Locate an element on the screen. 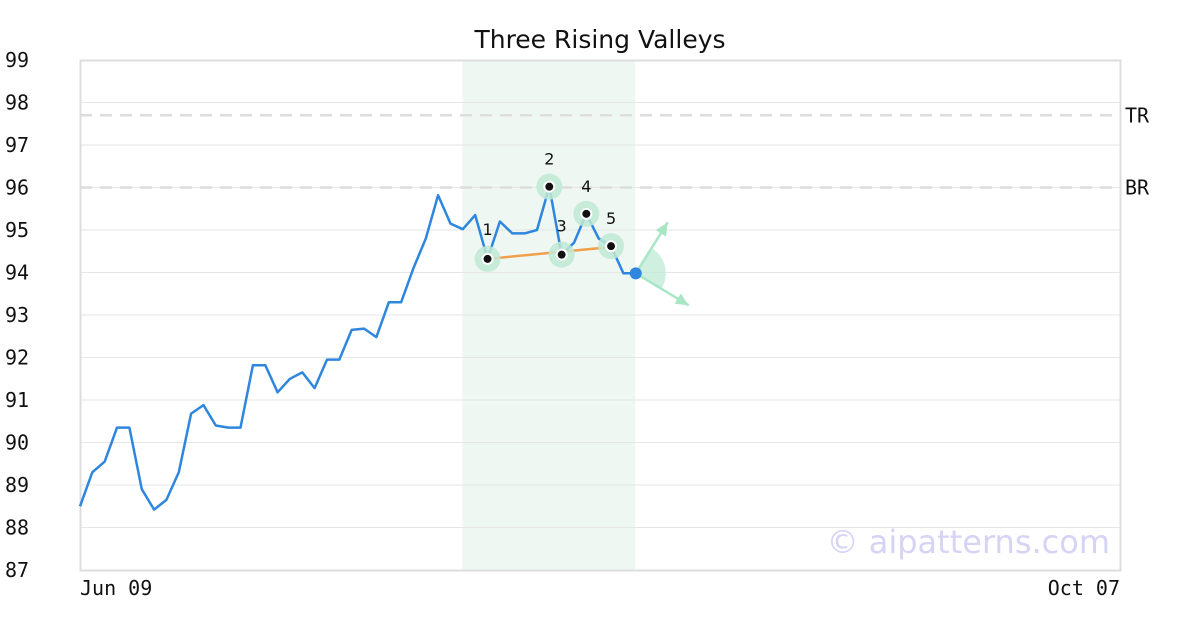 The image size is (1200, 630). y-tick-label: 99 is located at coordinates (17, 60).